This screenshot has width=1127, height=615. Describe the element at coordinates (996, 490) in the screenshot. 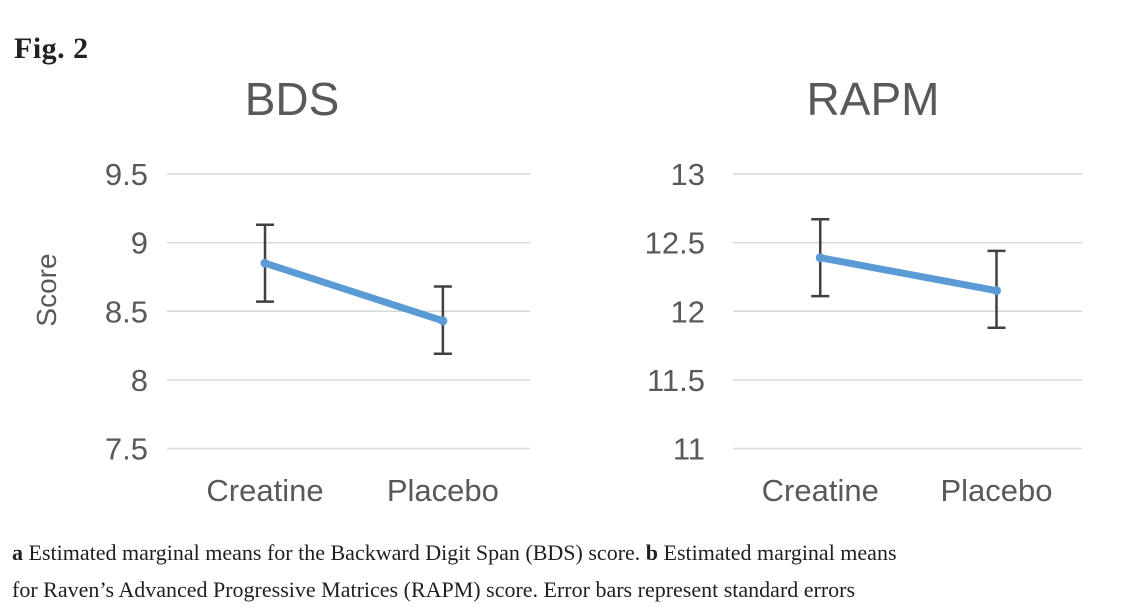

I see `rapm-x-category-label: Placebo` at that location.